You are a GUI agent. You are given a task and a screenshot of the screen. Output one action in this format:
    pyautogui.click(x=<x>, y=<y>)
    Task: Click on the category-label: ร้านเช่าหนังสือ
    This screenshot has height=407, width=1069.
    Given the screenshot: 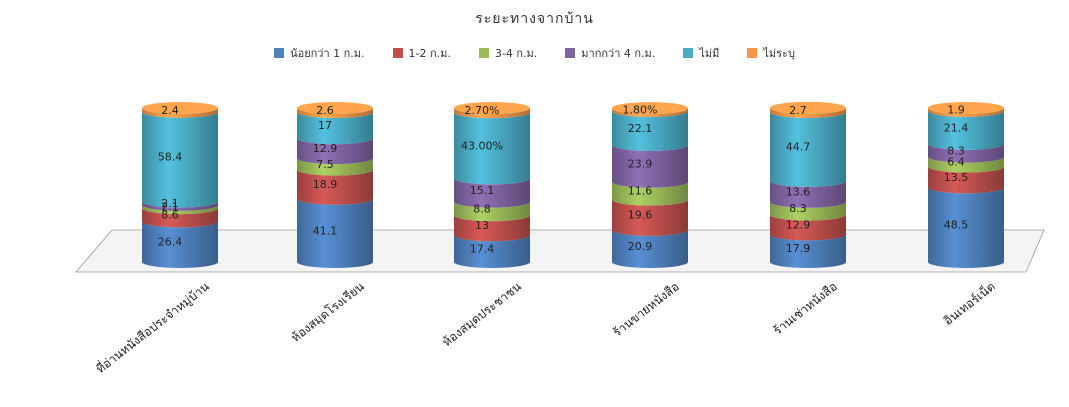 What is the action you would take?
    pyautogui.click(x=805, y=308)
    